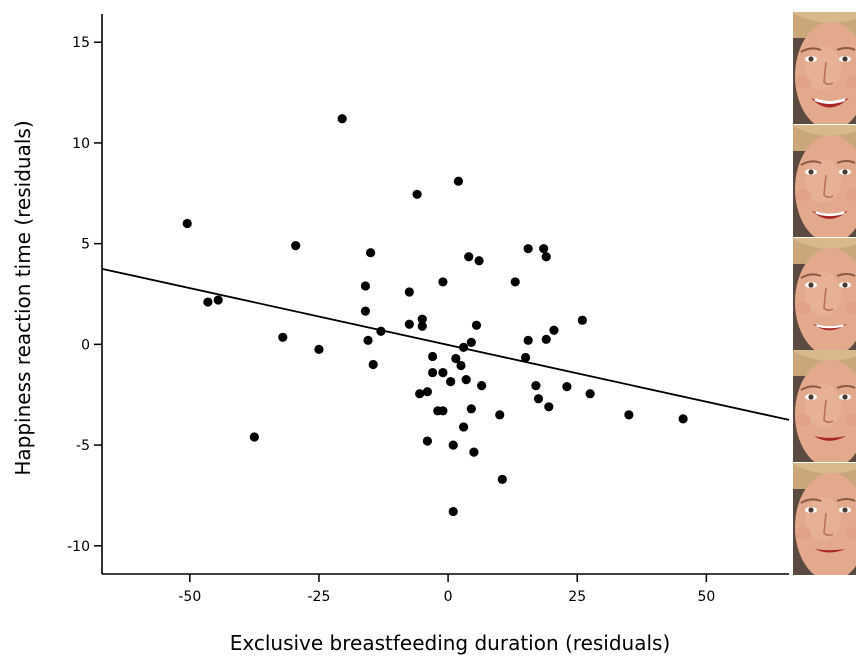  Describe the element at coordinates (23, 297) in the screenshot. I see `y-axis-title: Happiness reaction time (residuals)` at that location.